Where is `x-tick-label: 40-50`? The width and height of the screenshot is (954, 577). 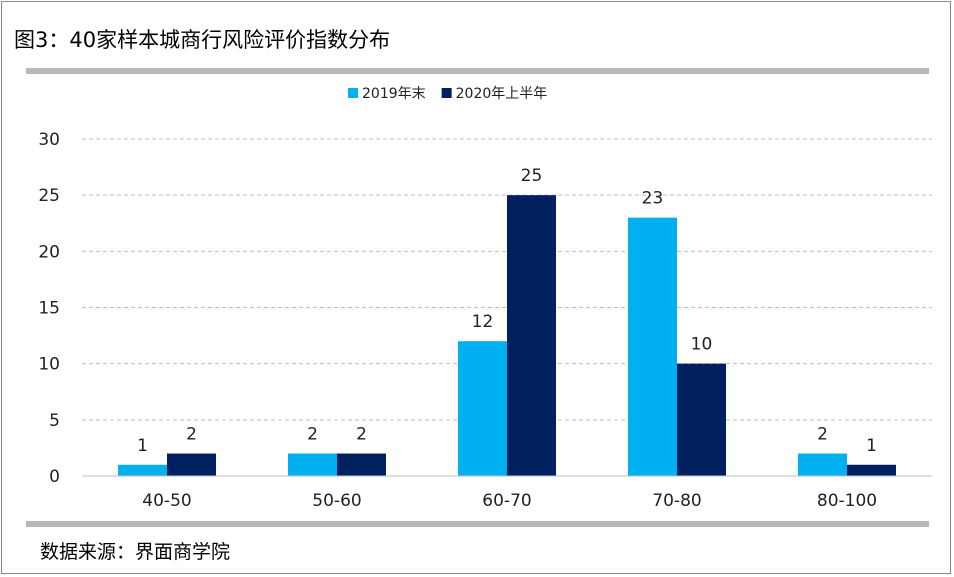 x-tick-label: 40-50 is located at coordinates (166, 501).